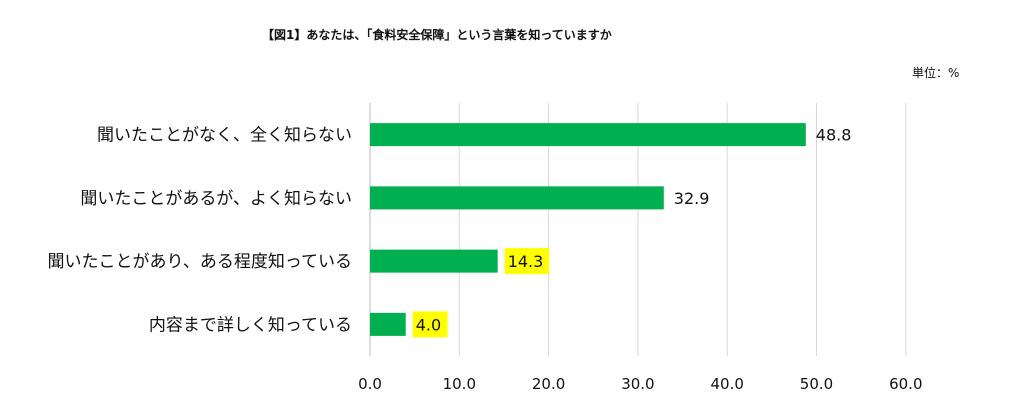 This screenshot has width=1024, height=410. I want to click on x-tick-label: 20.0, so click(548, 384).